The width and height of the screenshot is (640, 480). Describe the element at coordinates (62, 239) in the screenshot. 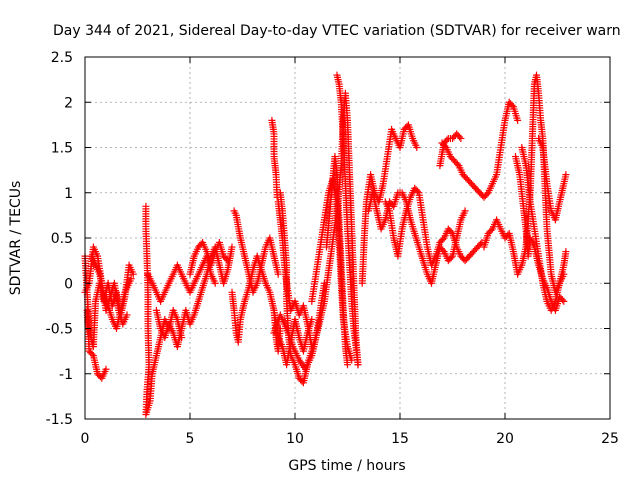

I see `y-tick-label: 0.5` at that location.